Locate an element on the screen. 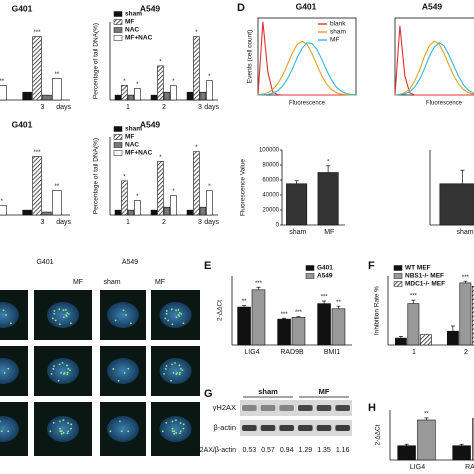 Image resolution: width=474 pixels, height=474 pixels. panel-label: G is located at coordinates (208, 394).